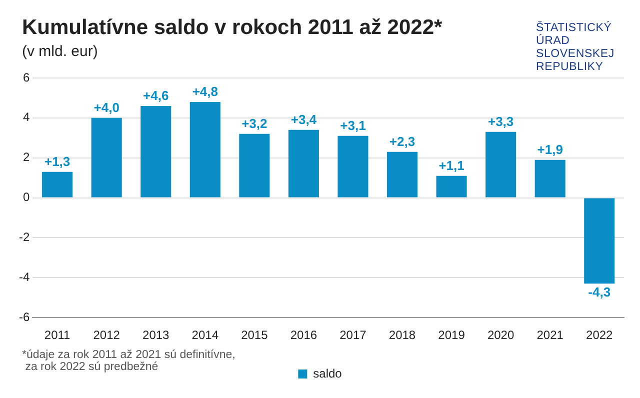 This screenshot has width=640, height=398. I want to click on data-label: +3,2, so click(255, 123).